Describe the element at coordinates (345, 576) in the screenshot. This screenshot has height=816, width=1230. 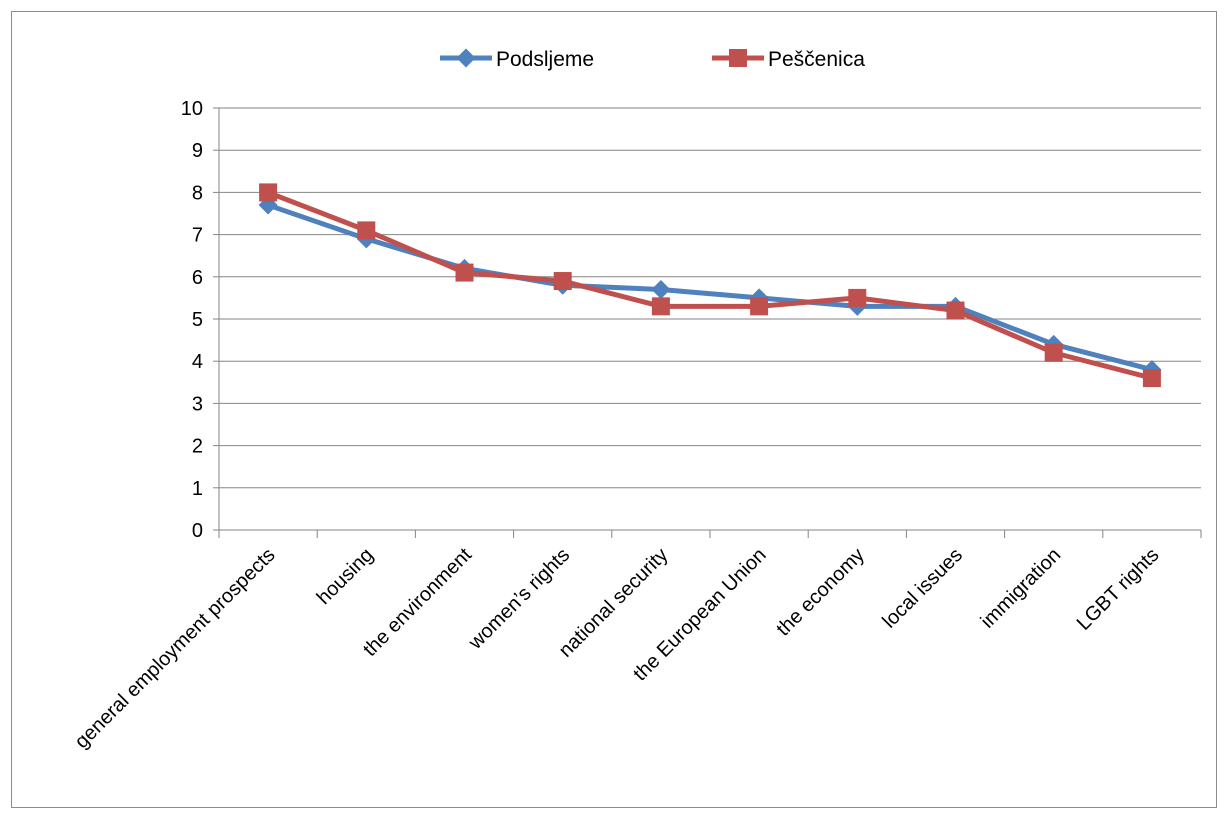
I see `x-tick-label-2: housing` at that location.